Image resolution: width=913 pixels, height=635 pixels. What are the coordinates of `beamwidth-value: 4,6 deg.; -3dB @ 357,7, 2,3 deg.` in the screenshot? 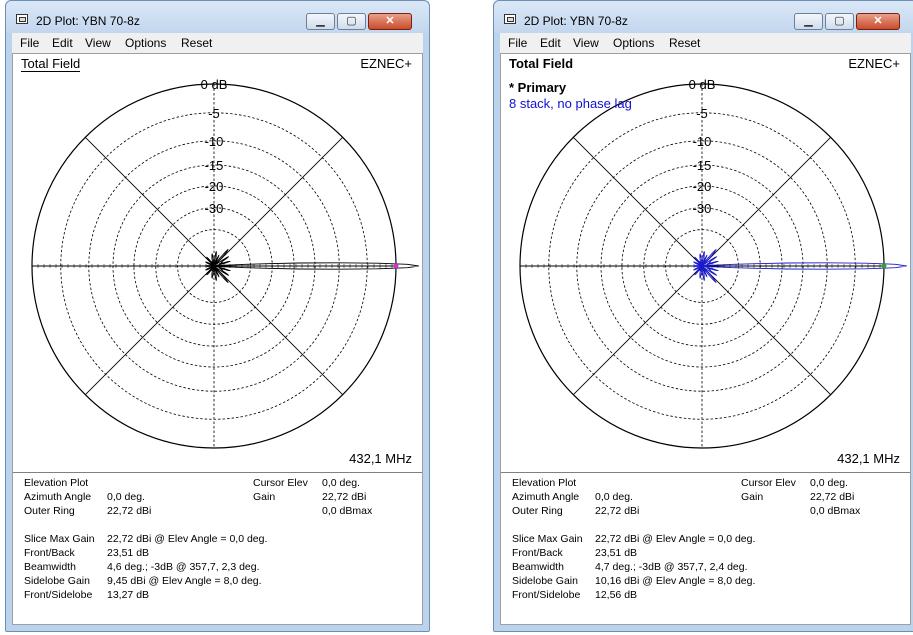 It's located at (183, 567).